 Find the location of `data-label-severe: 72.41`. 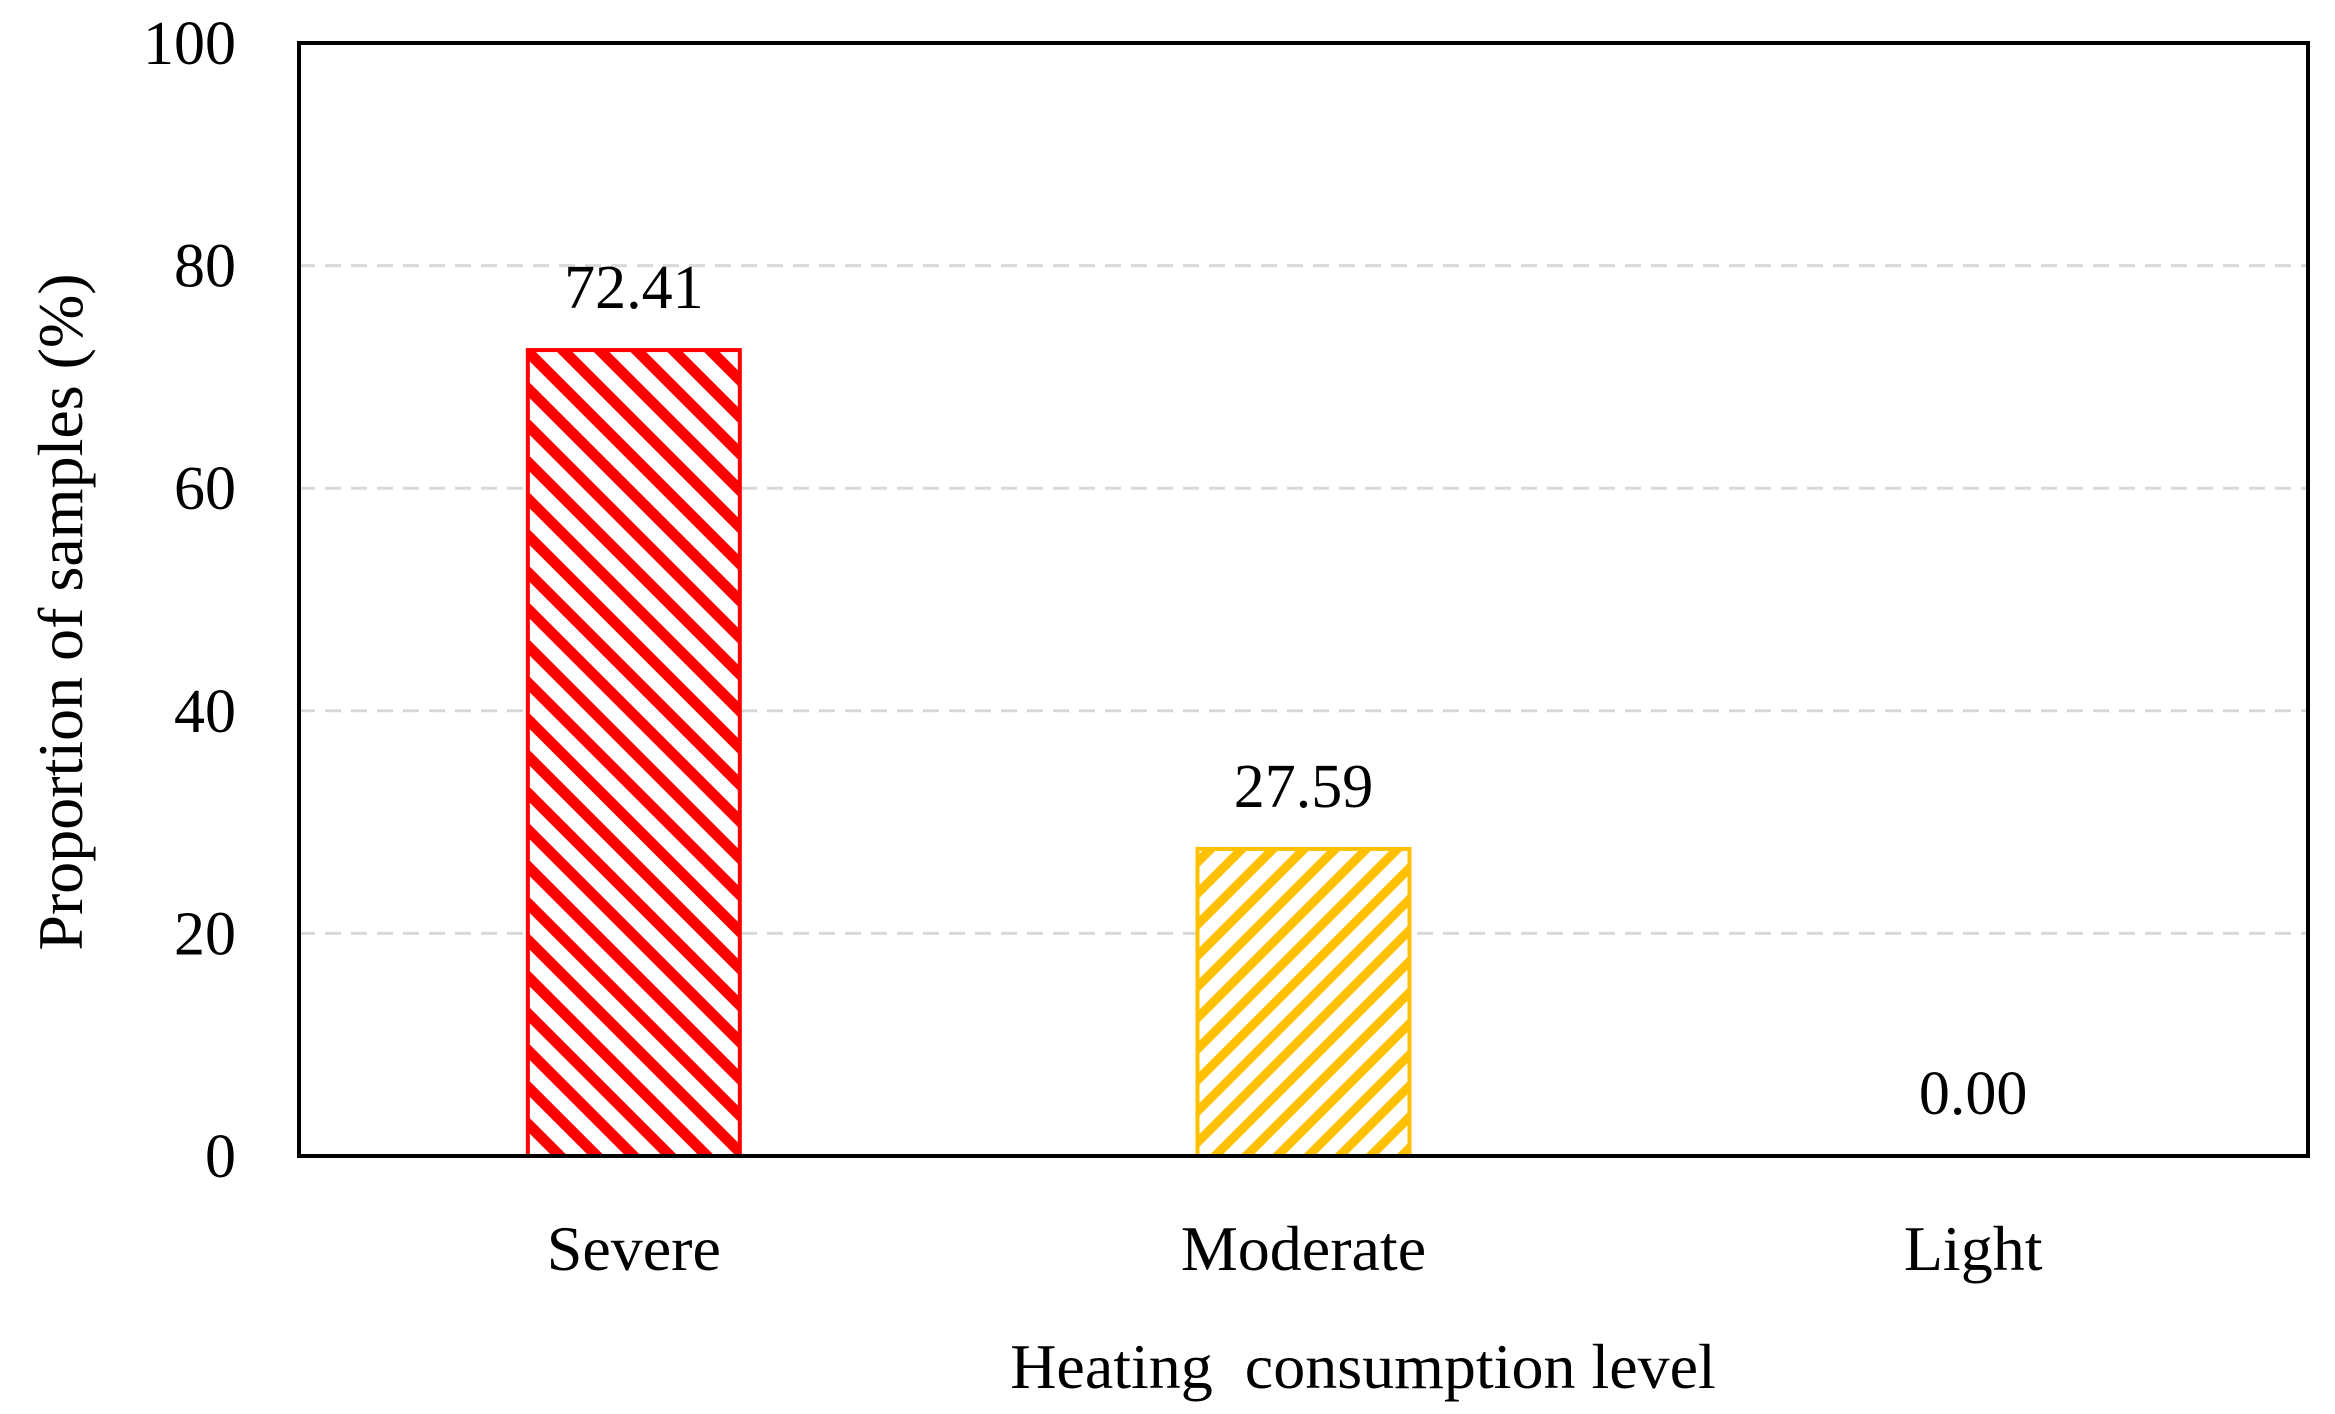

data-label-severe: 72.41 is located at coordinates (634, 288).